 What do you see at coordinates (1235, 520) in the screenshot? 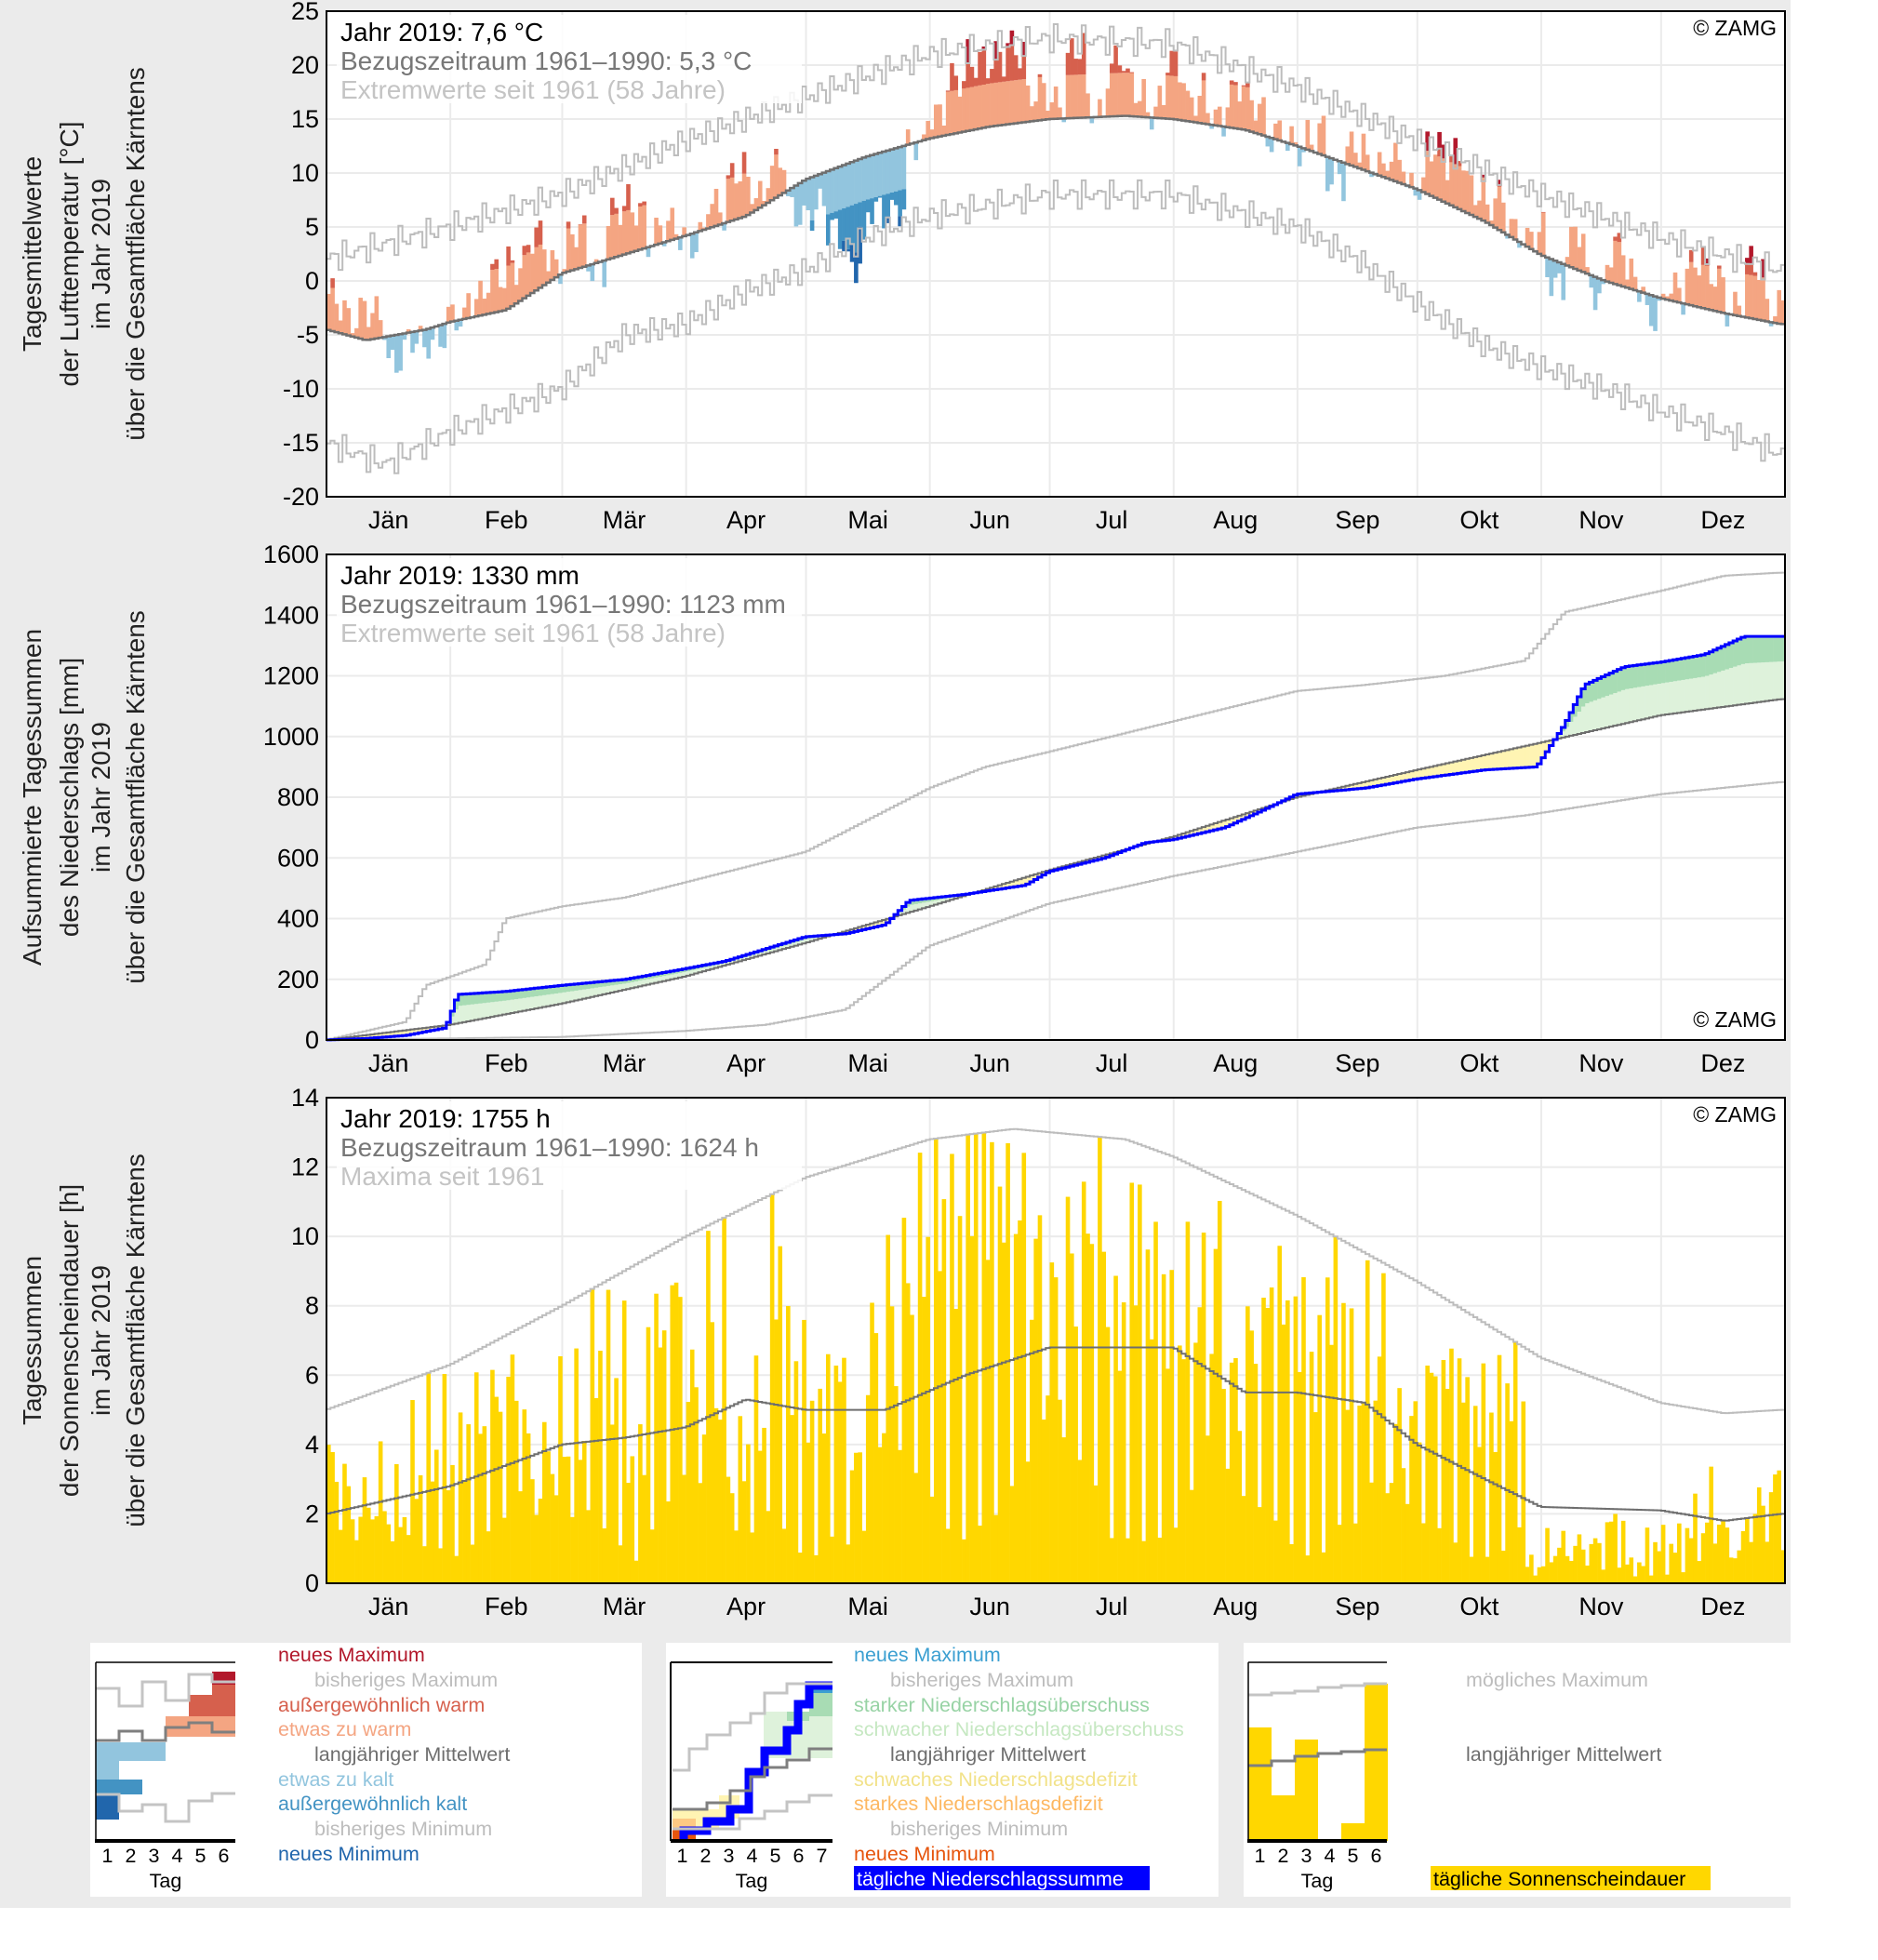
I see `x-tick-label-aug: Aug` at bounding box center [1235, 520].